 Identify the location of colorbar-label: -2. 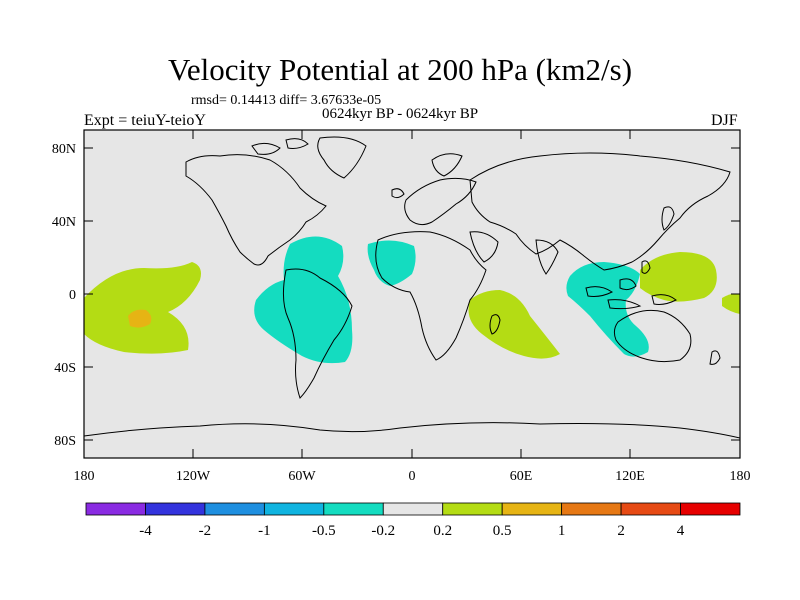
(205, 531).